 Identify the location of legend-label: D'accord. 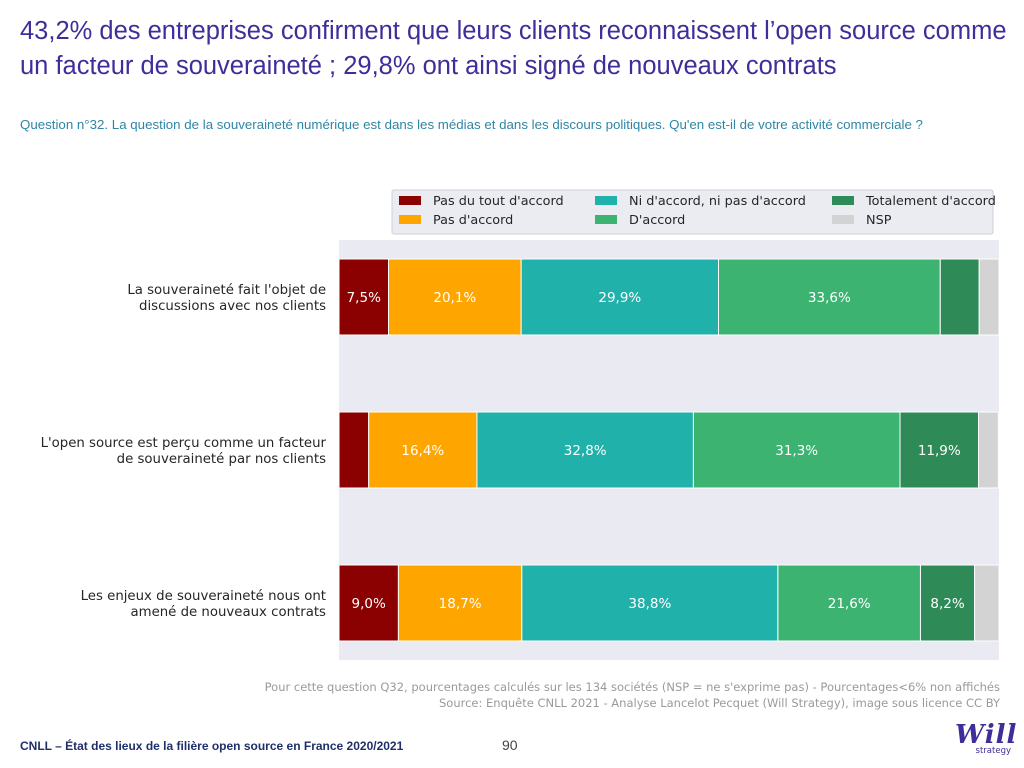
(657, 220).